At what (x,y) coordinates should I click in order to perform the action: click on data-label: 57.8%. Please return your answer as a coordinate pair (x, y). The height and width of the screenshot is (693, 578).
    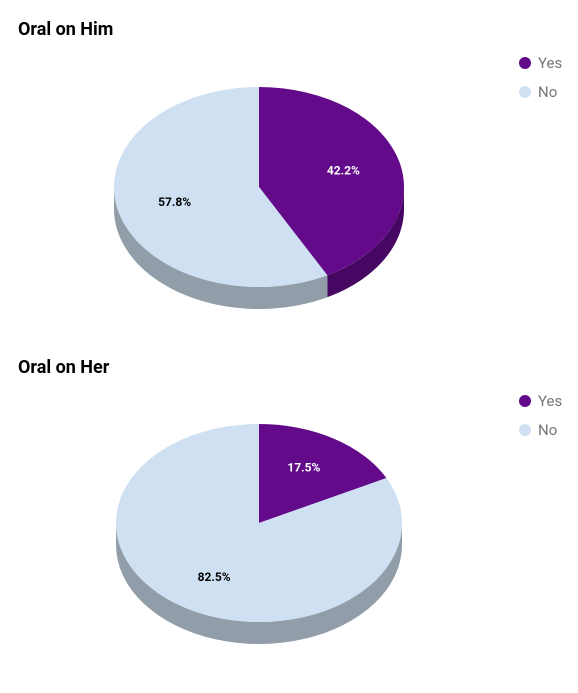
    Looking at the image, I should click on (174, 202).